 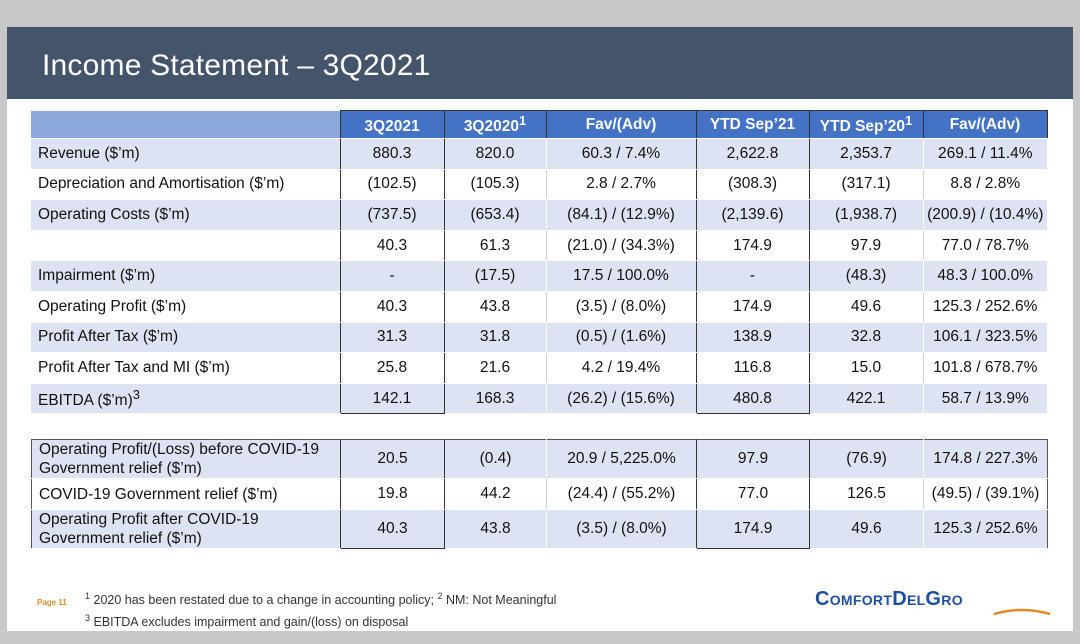 I want to click on cell-3q2020: (17.5), so click(x=494, y=276).